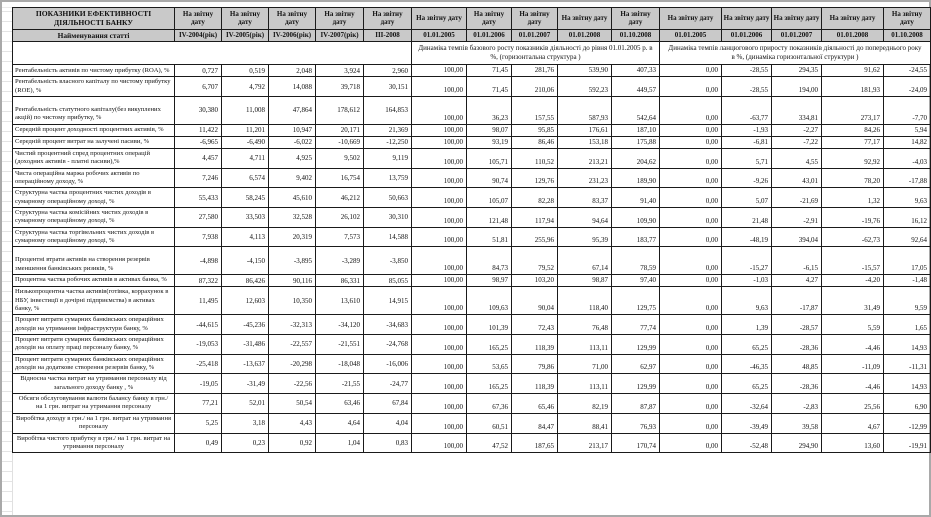 The width and height of the screenshot is (931, 517). What do you see at coordinates (796, 384) in the screenshot?
I see `chain-growth-cell: -28,36` at bounding box center [796, 384].